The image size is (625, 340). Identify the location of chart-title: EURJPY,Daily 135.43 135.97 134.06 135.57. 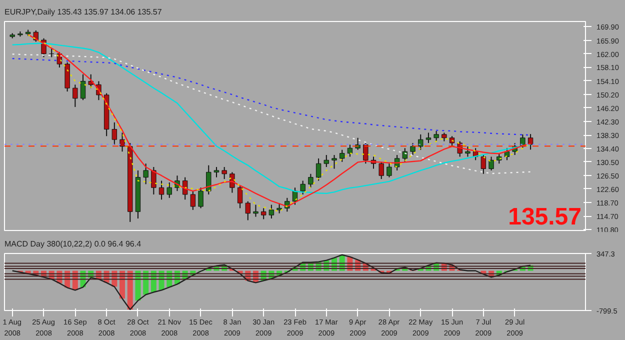
(83, 12).